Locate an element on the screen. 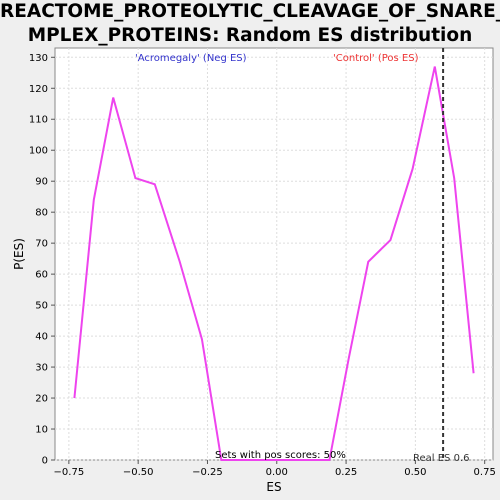 The width and height of the screenshot is (500, 500). neg-es-annotation: 'Acromegaly' (Neg ES) is located at coordinates (191, 58).